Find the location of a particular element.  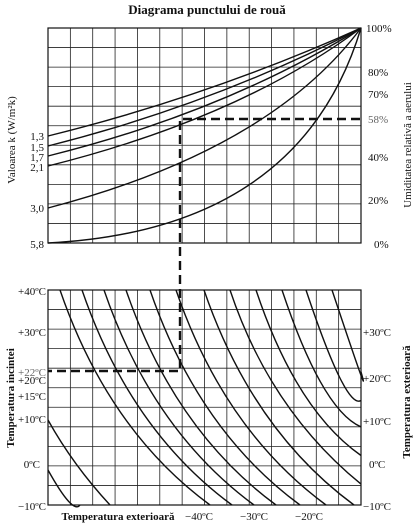

k-label-5-8: 5,8 is located at coordinates (37, 245).